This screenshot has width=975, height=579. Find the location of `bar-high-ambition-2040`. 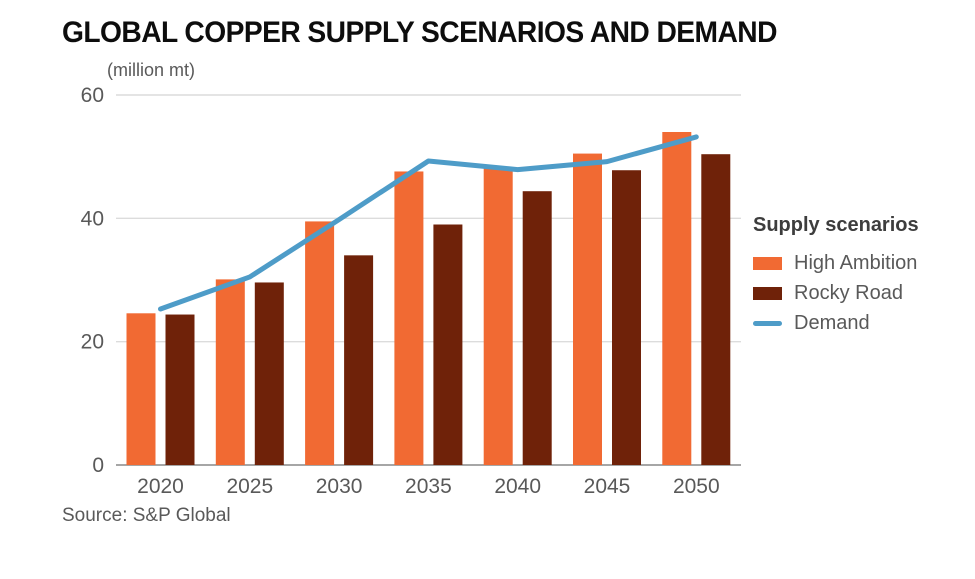

bar-high-ambition-2040 is located at coordinates (498, 316).